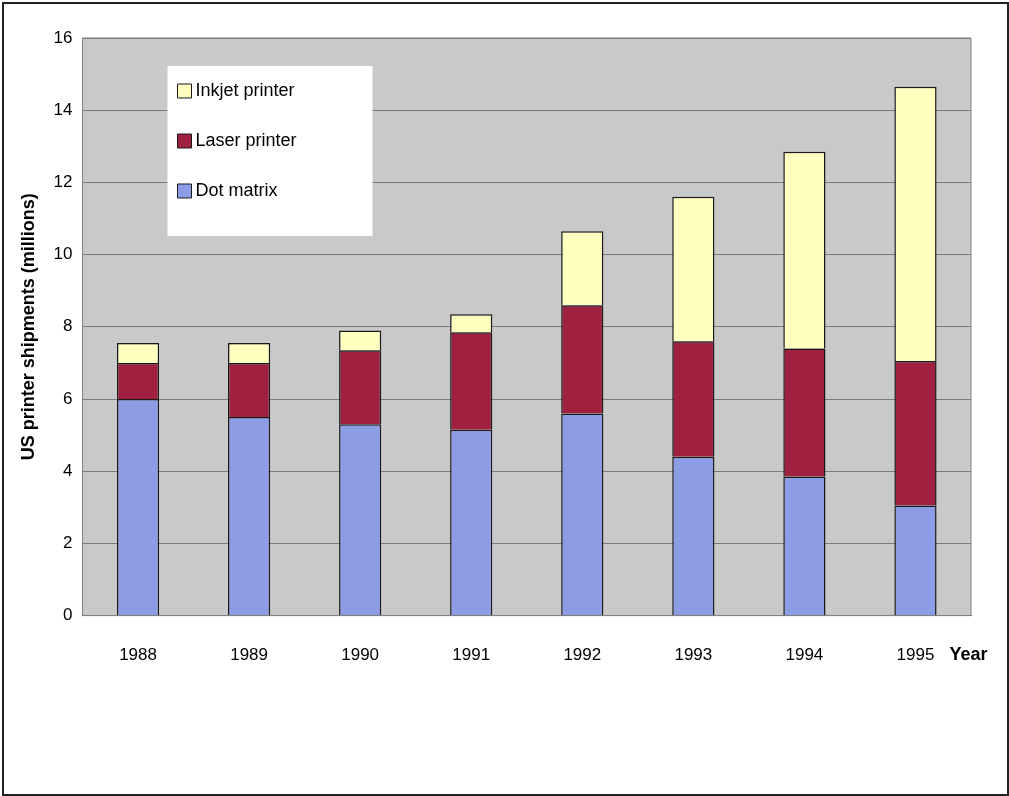 The image size is (1009, 796). What do you see at coordinates (471, 655) in the screenshot?
I see `x-tick-label: 1991` at bounding box center [471, 655].